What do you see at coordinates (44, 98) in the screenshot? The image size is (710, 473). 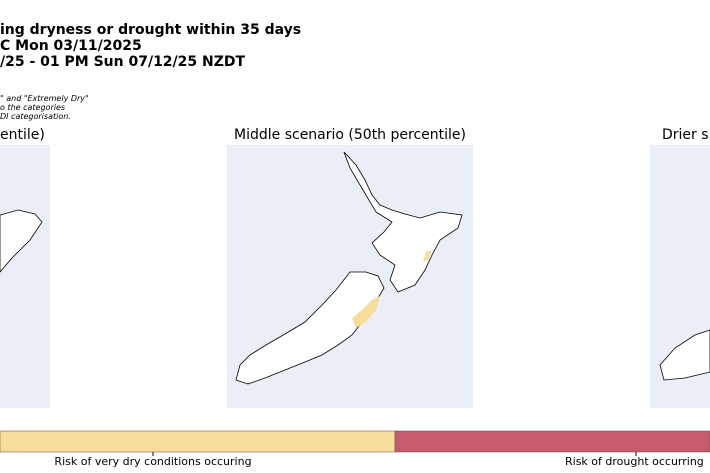 I see `note-line: " and "Extremely Dry"` at bounding box center [44, 98].